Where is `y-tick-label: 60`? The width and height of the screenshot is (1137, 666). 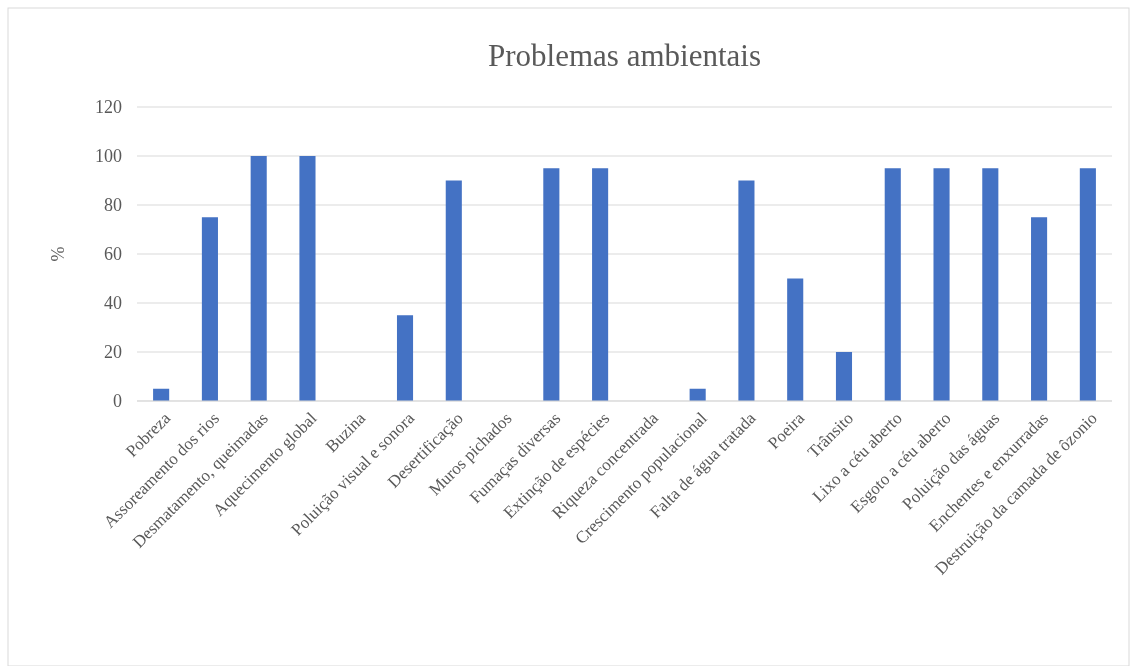
y-tick-label: 60 is located at coordinates (113, 254).